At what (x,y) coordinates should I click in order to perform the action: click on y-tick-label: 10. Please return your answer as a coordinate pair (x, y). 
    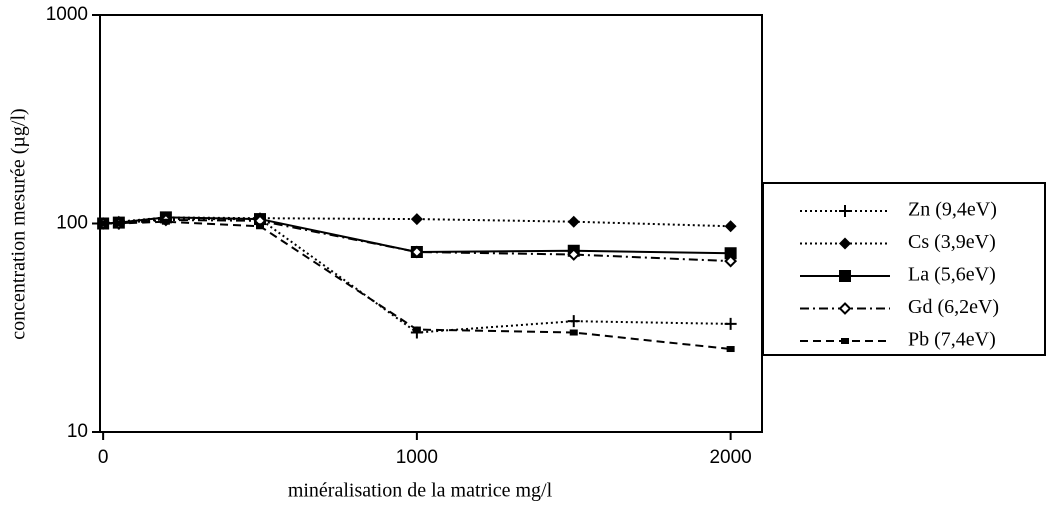
    Looking at the image, I should click on (77, 431).